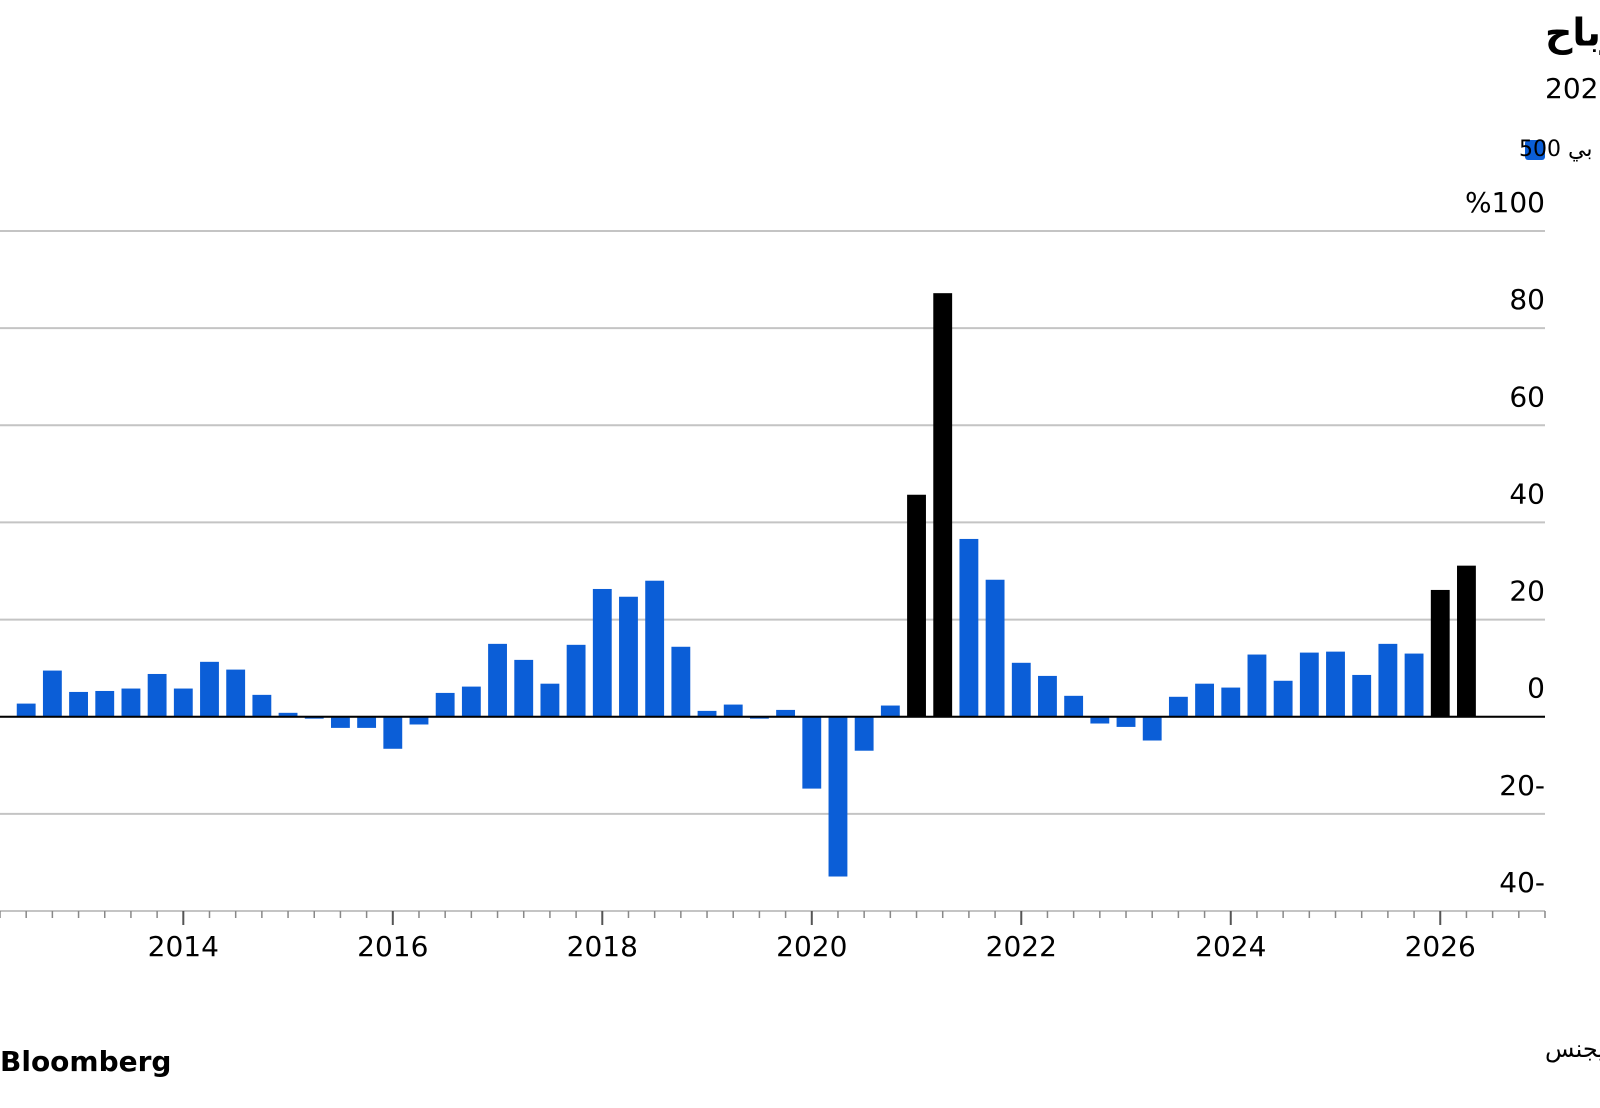  What do you see at coordinates (1572, 32) in the screenshot?
I see `chart-title: طفرة الأرباح` at bounding box center [1572, 32].